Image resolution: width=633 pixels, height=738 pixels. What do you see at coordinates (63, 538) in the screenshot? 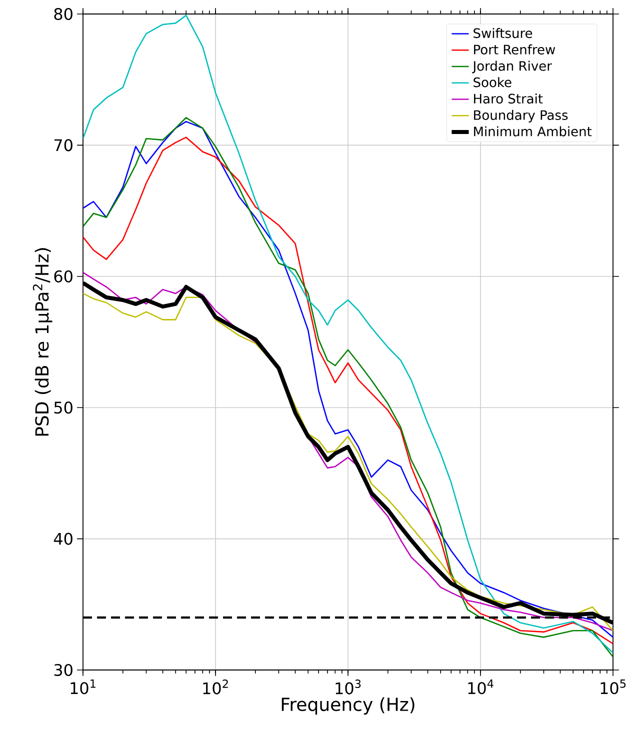
I see `y-tick-label: 40` at bounding box center [63, 538].